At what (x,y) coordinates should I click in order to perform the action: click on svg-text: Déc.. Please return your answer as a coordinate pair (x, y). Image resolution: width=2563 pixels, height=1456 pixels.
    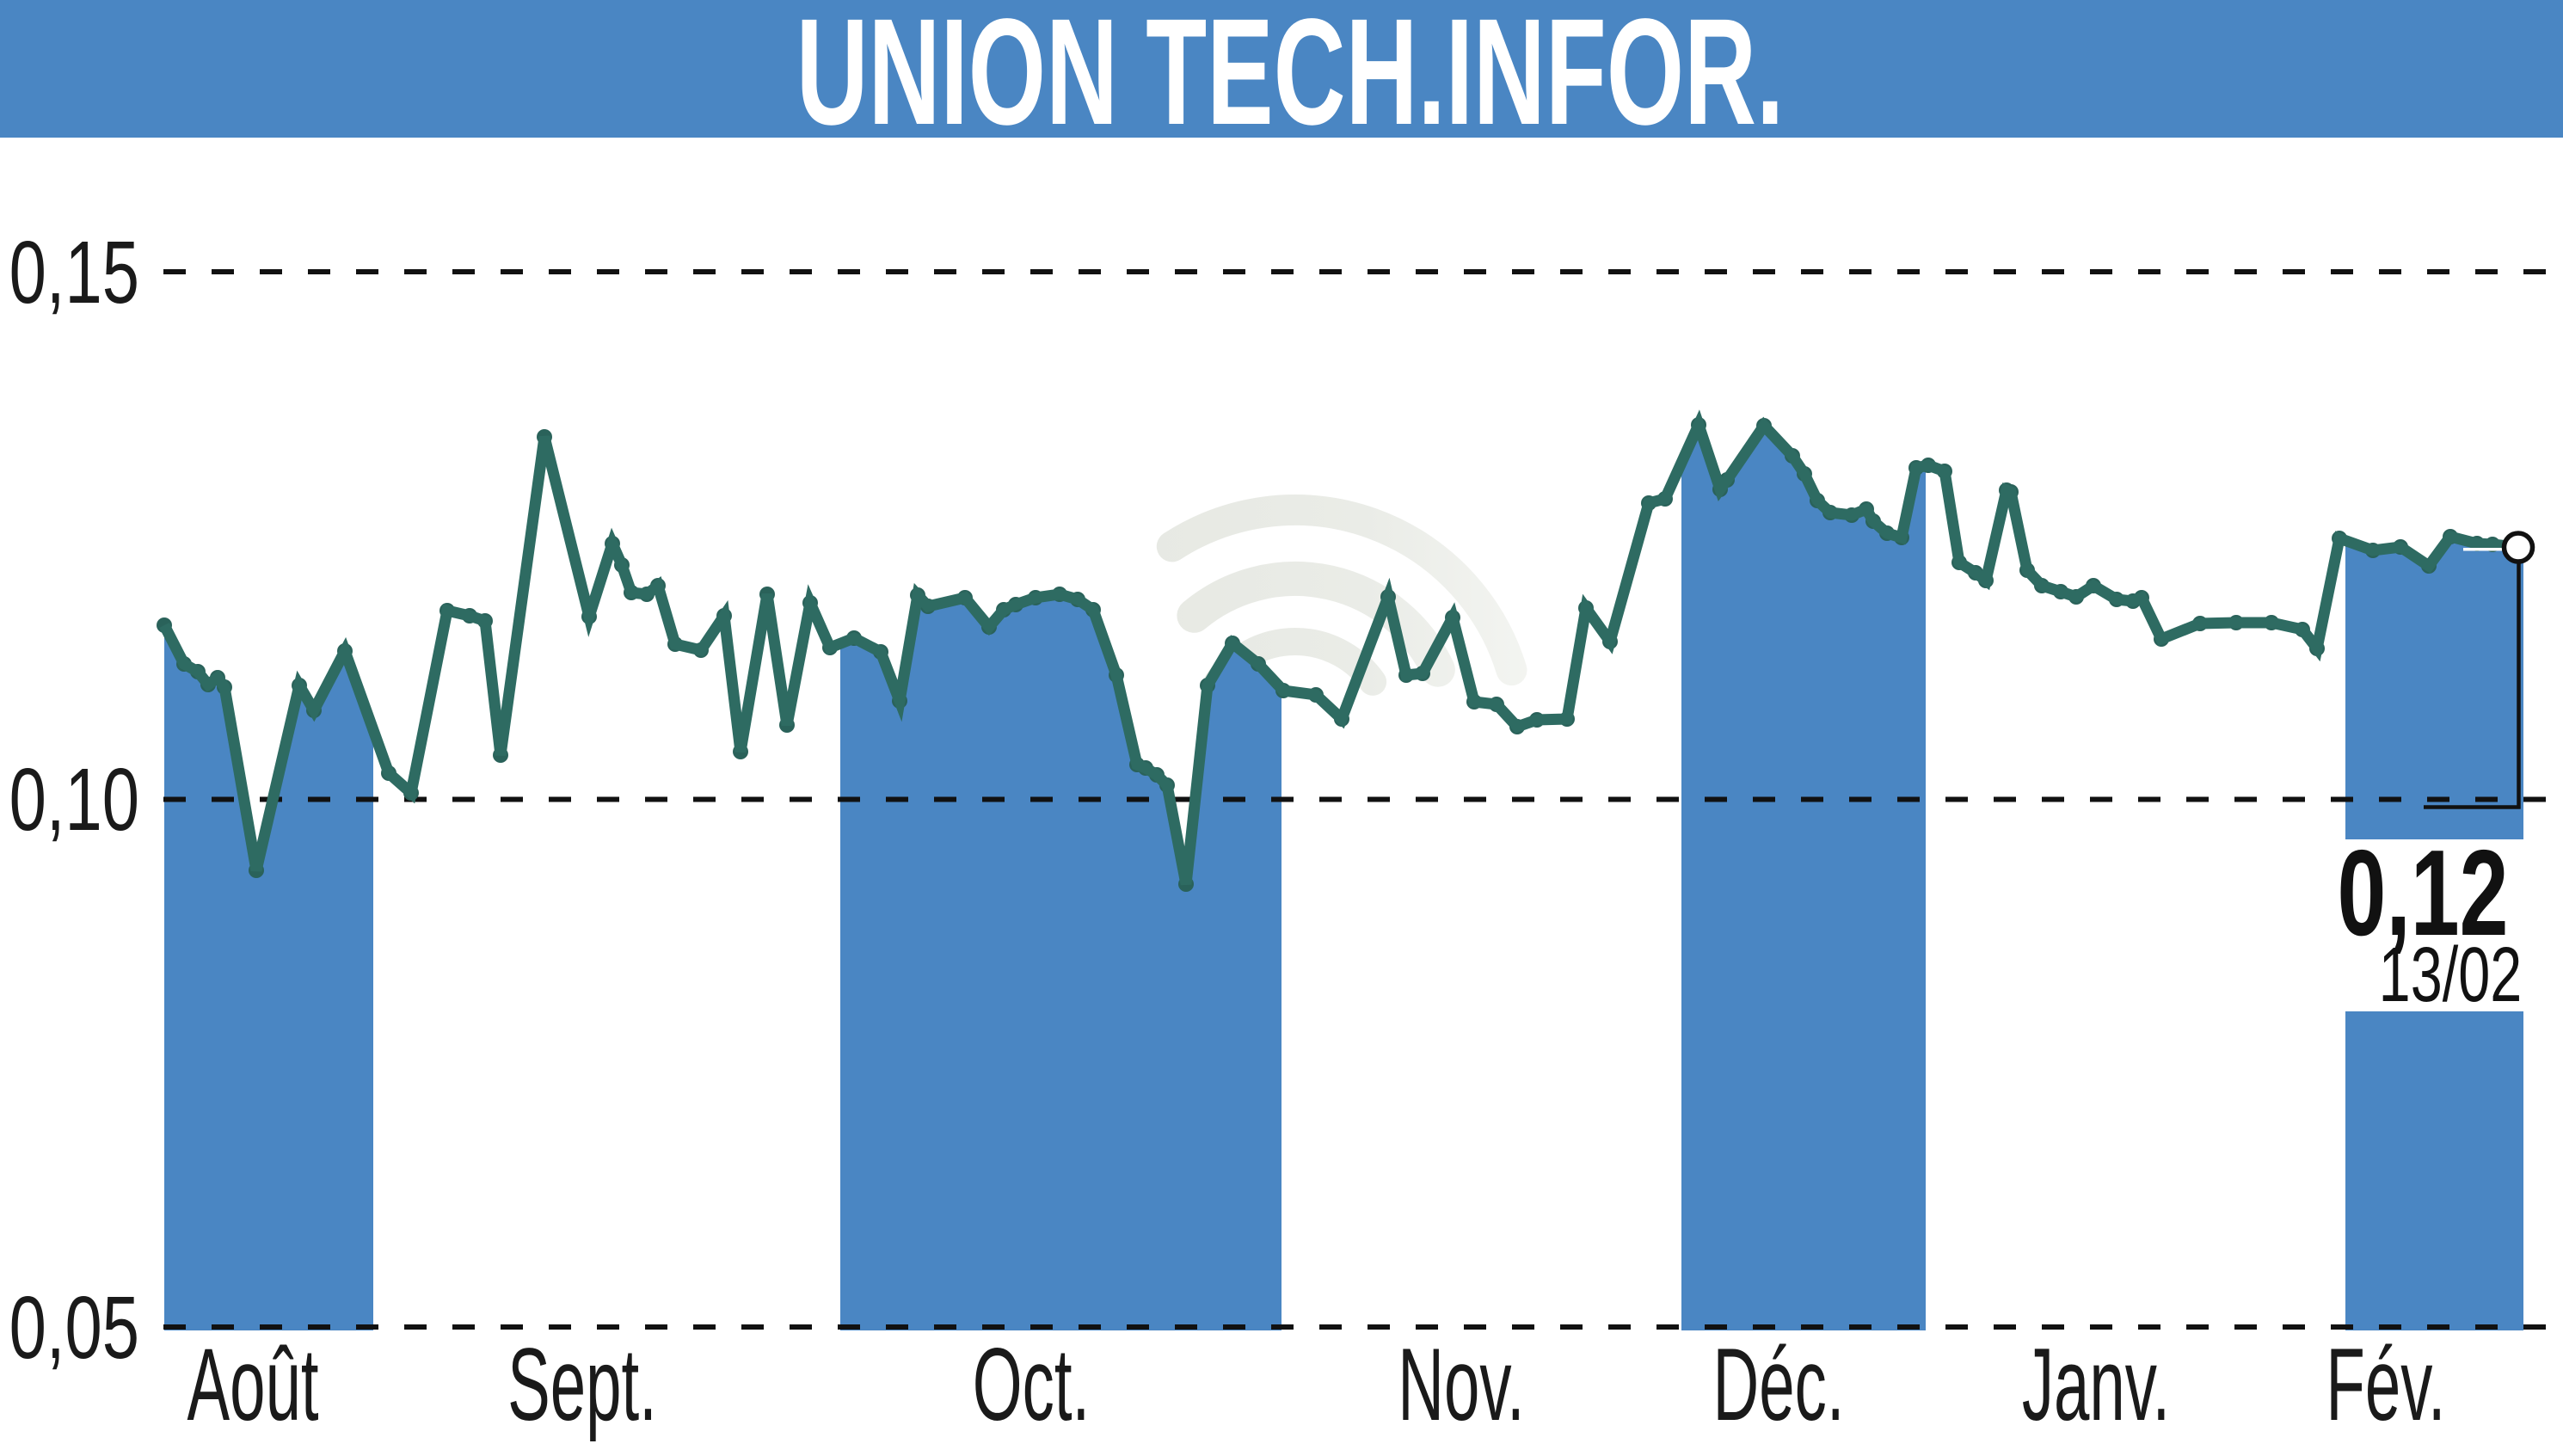
    Looking at the image, I should click on (1779, 1385).